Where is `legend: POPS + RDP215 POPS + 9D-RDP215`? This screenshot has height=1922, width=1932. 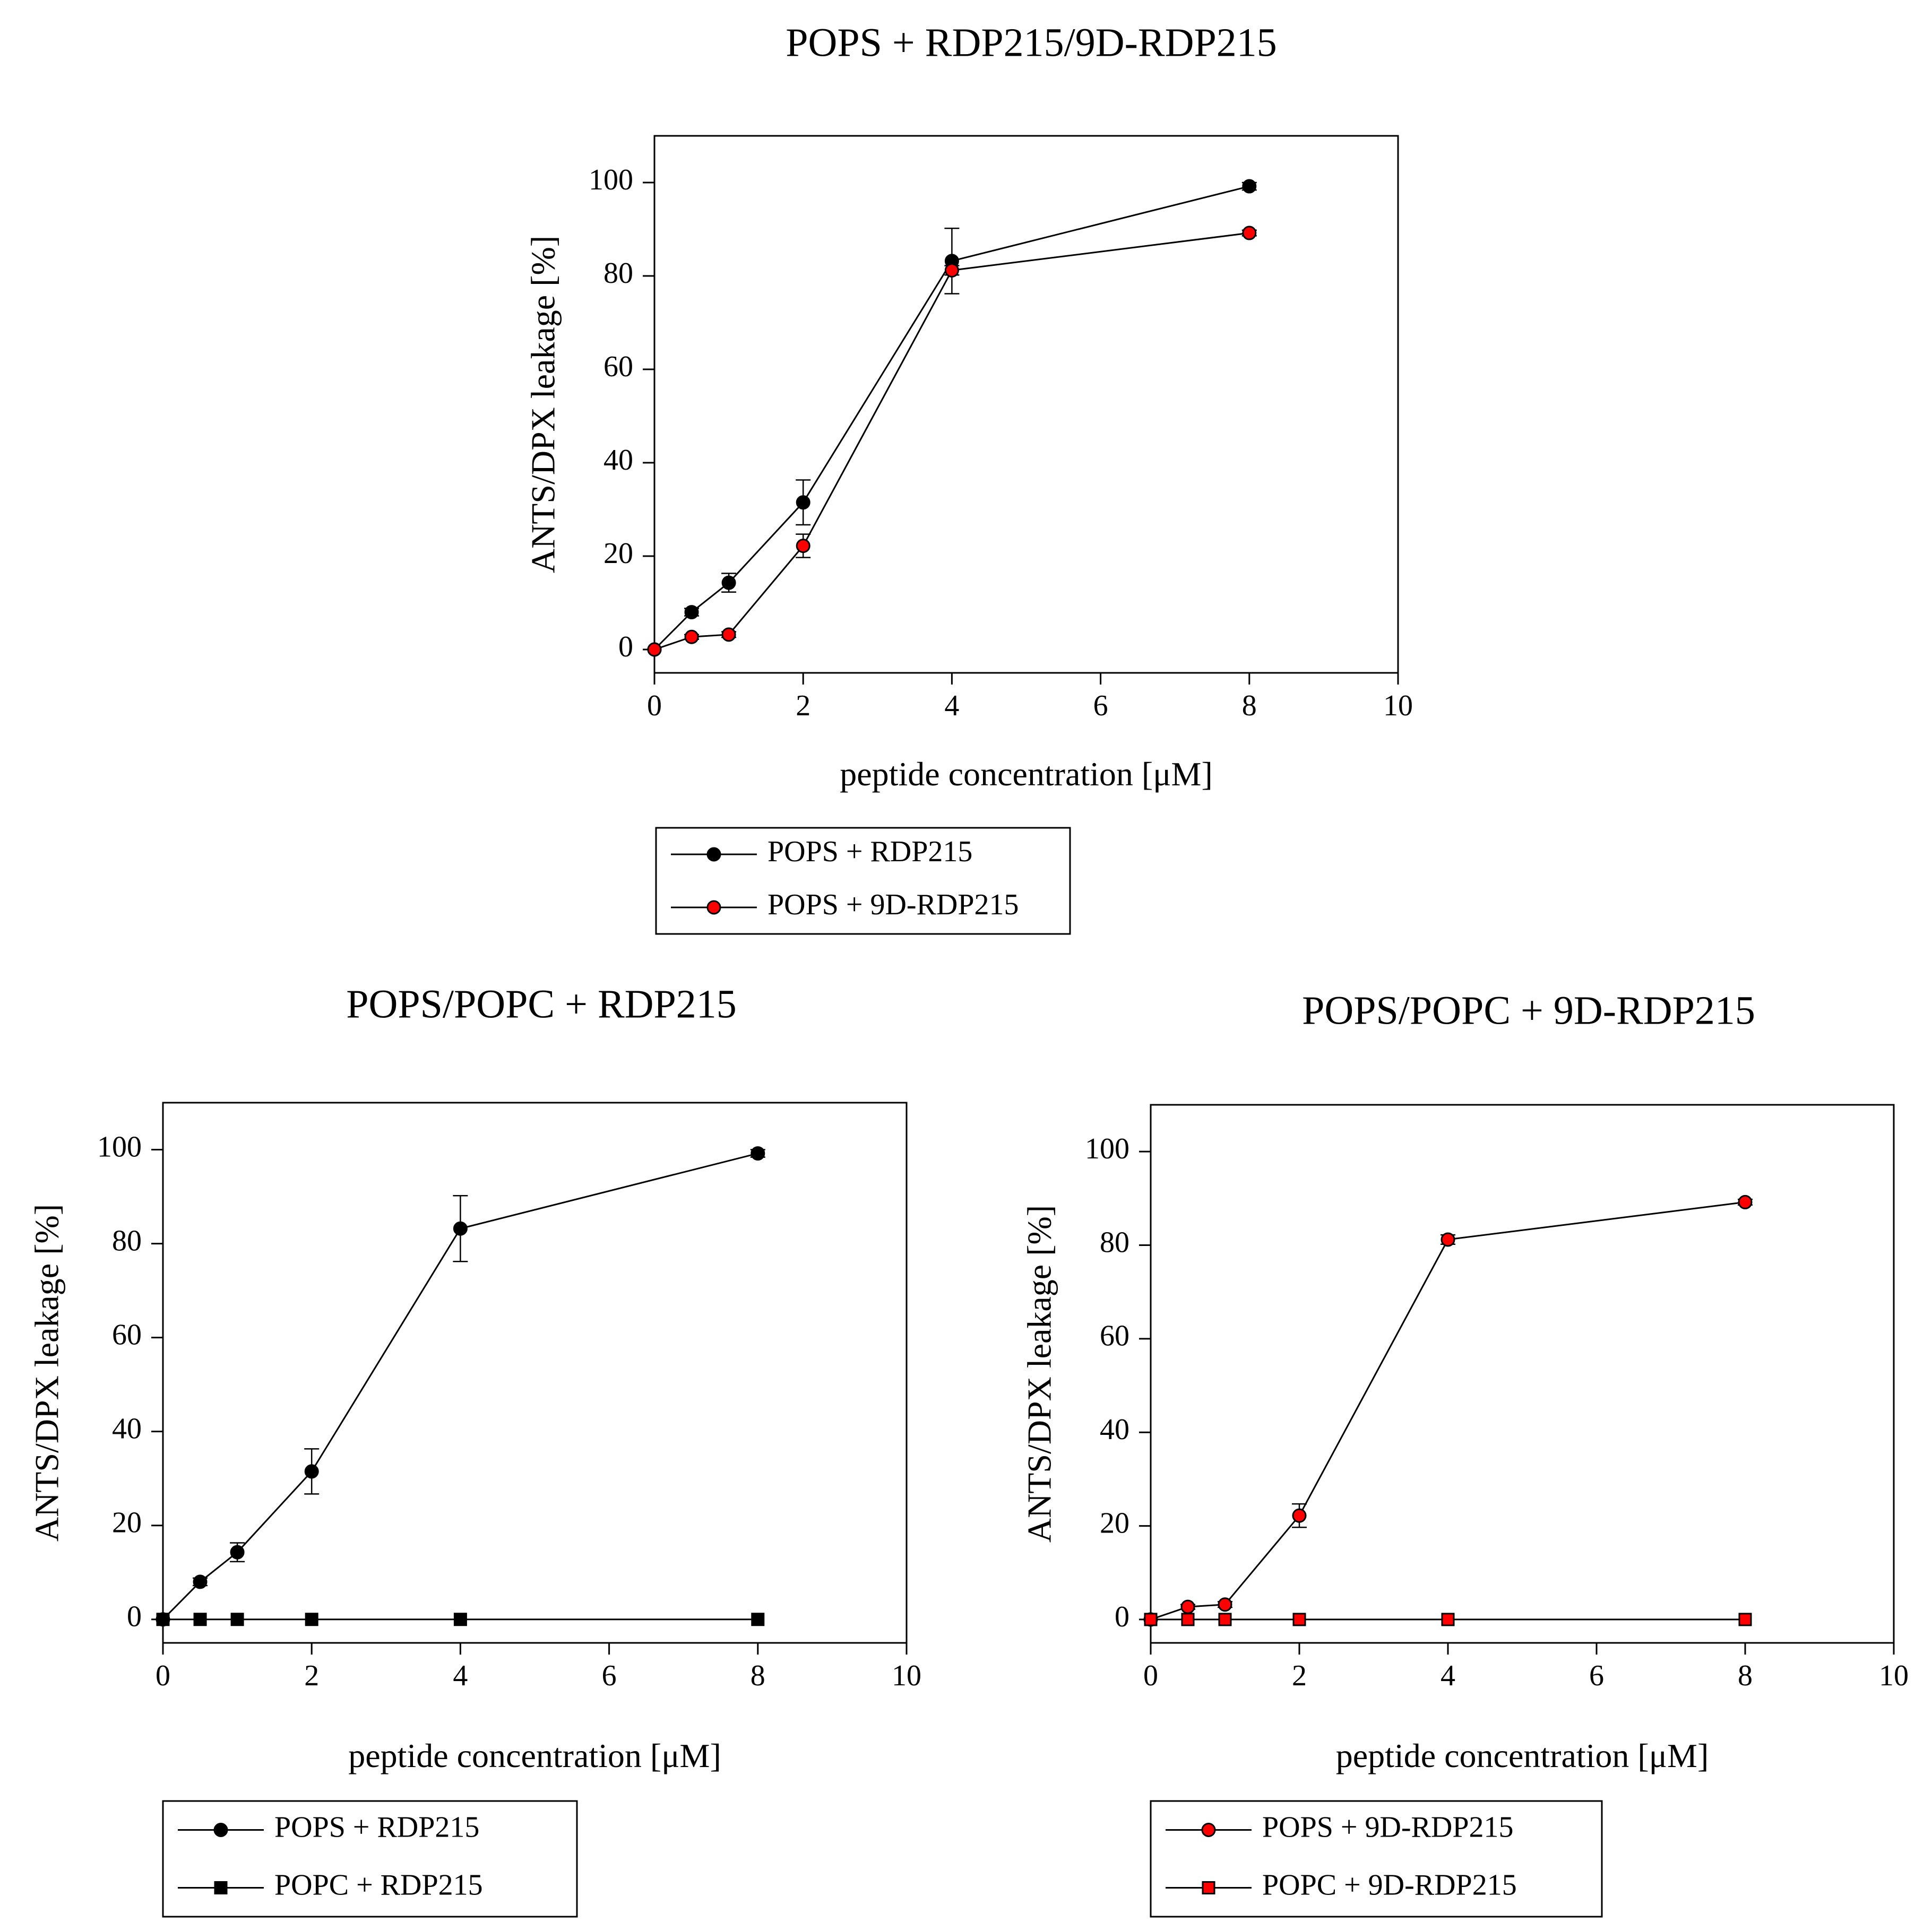
legend: POPS + RDP215 POPS + 9D-RDP215 is located at coordinates (863, 881).